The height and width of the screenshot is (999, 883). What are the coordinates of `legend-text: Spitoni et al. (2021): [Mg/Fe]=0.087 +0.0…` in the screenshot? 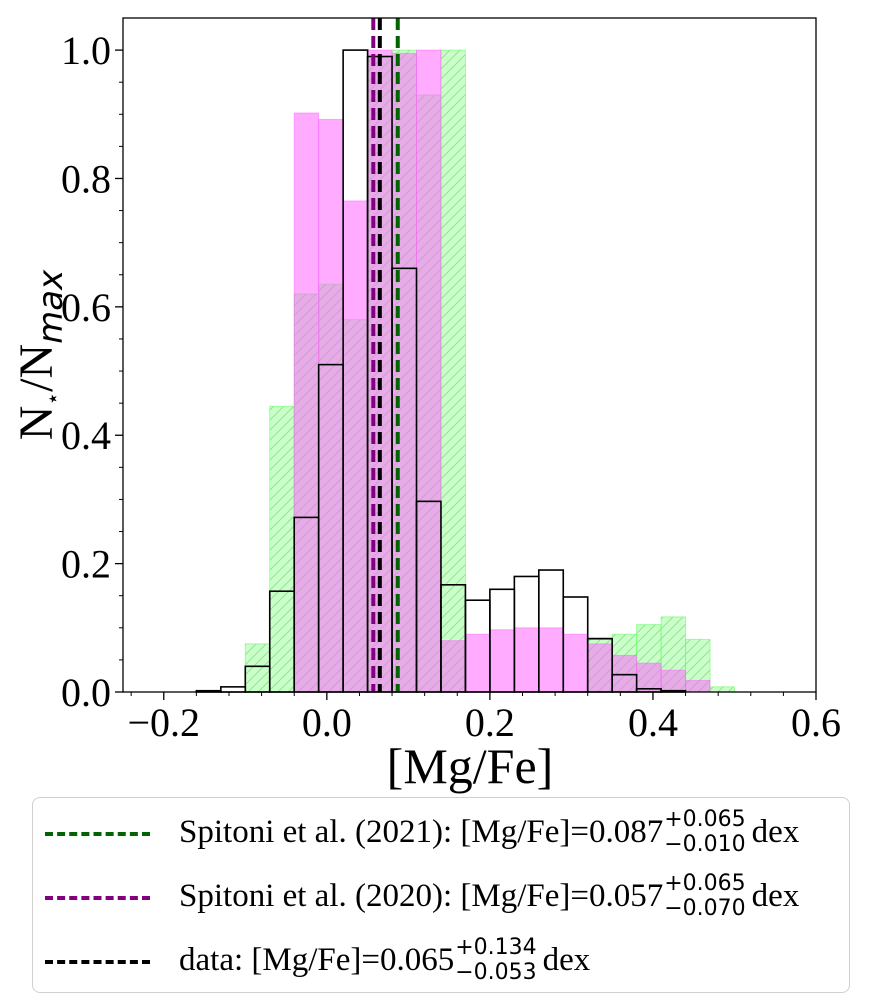 It's located at (489, 832).